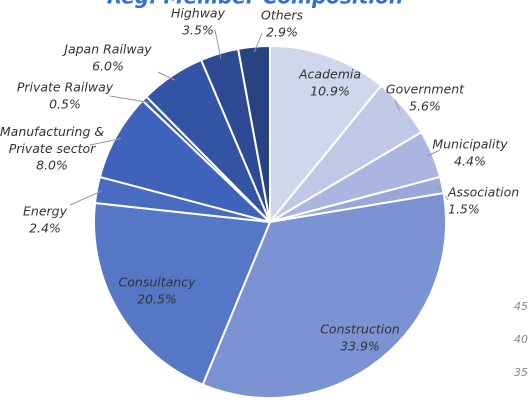 Image resolution: width=529 pixels, height=402 pixels. Describe the element at coordinates (330, 91) in the screenshot. I see `value-label: 10.9%` at that location.